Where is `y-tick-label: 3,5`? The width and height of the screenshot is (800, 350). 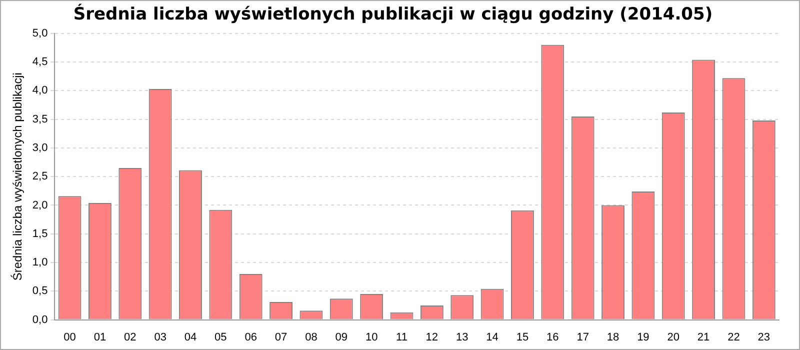 y-tick-label: 3,5 is located at coordinates (40, 119).